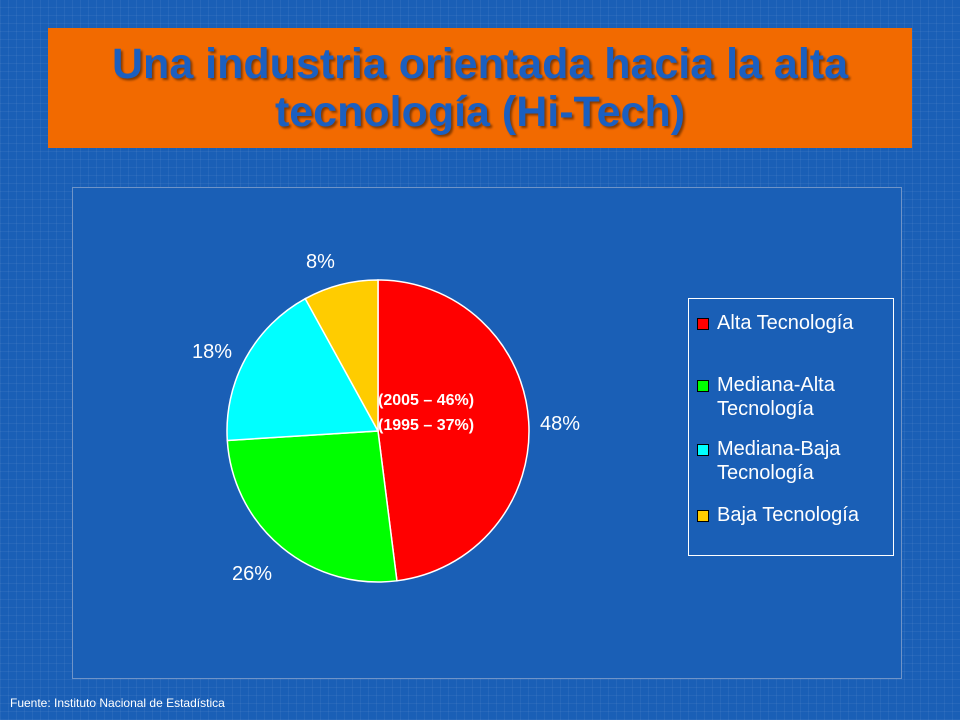  I want to click on data-label-mediana-baja: 18%, so click(212, 352).